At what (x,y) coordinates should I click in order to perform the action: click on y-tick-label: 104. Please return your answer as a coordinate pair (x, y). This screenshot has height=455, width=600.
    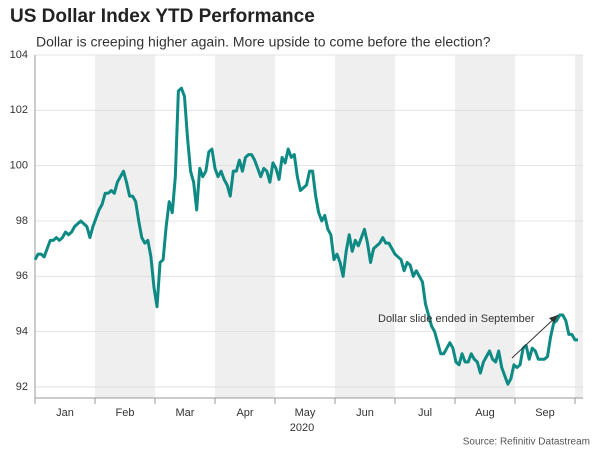
    Looking at the image, I should click on (19, 55).